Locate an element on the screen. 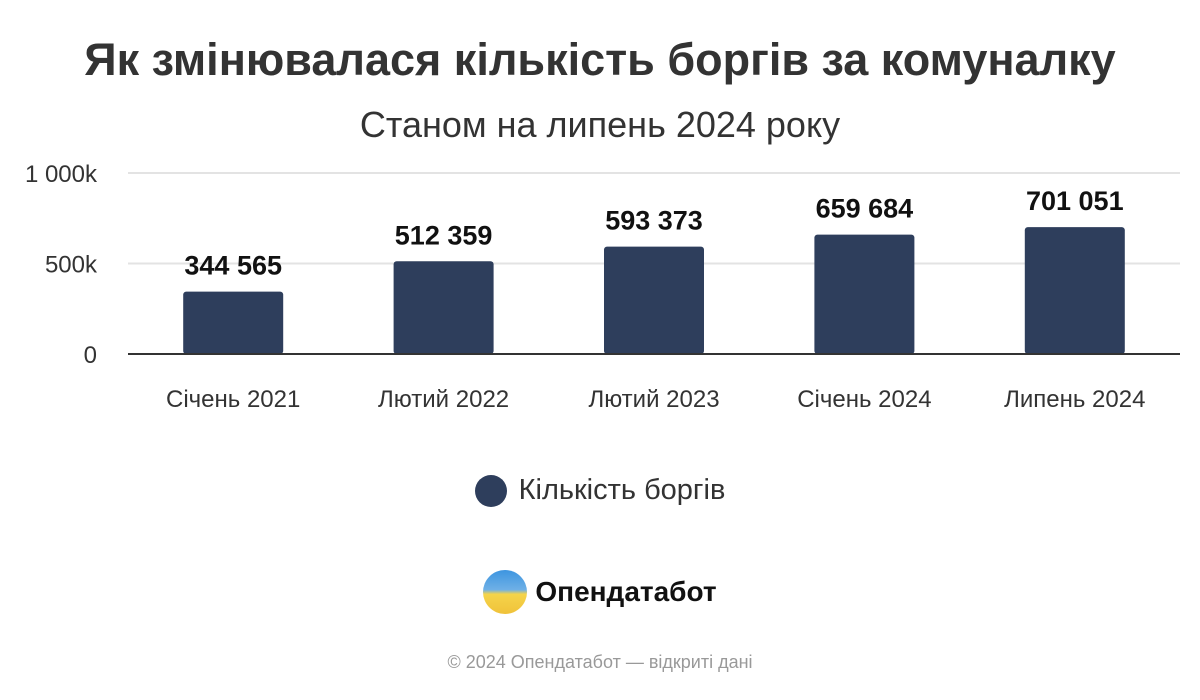  brand-name: Опендатабот is located at coordinates (626, 591).